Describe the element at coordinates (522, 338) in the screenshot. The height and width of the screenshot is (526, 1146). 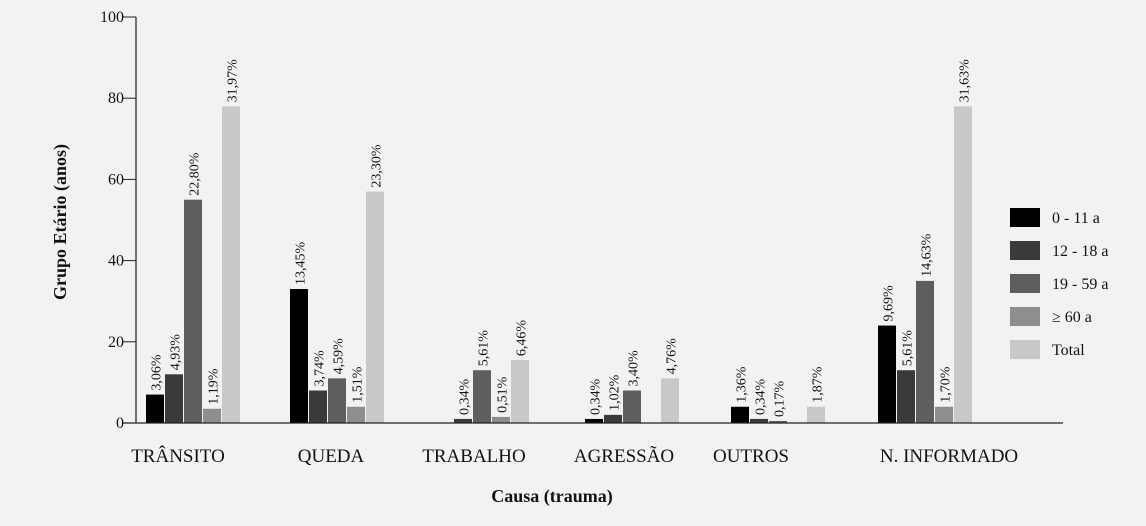
I see `data-label: 6,46%` at that location.